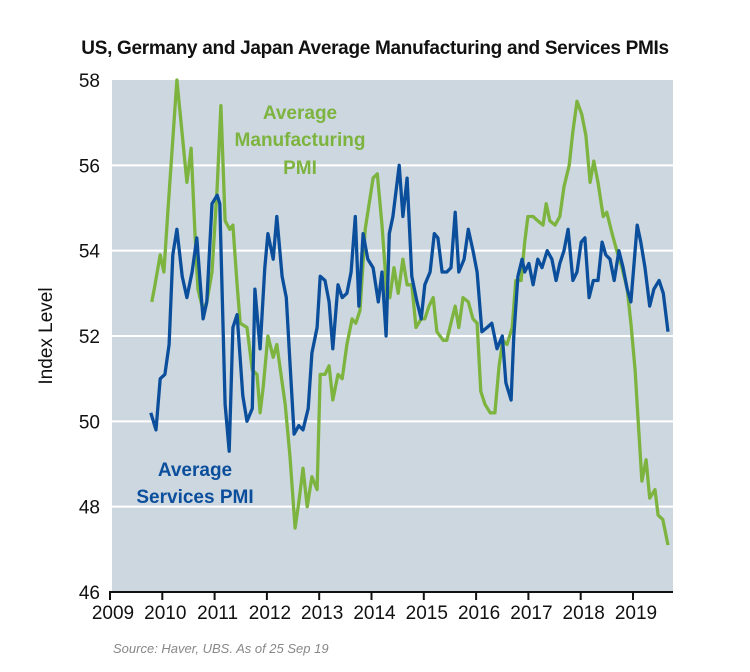 The image size is (750, 672). What do you see at coordinates (89, 593) in the screenshot?
I see `y-tick-label: 46` at bounding box center [89, 593].